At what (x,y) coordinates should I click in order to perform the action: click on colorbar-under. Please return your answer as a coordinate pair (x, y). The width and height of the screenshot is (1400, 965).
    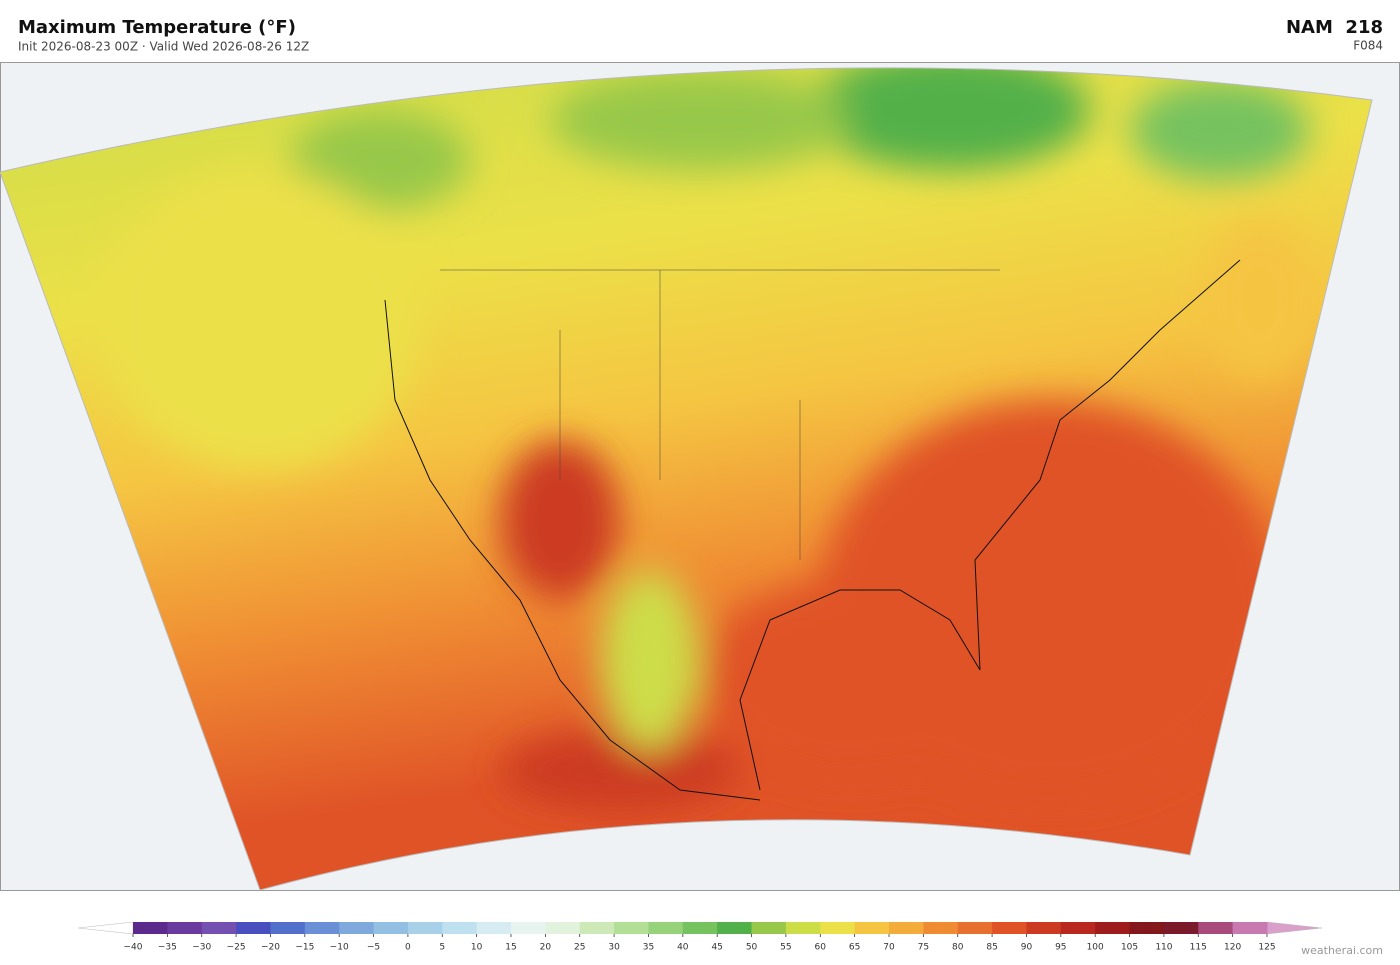
    Looking at the image, I should click on (105, 928).